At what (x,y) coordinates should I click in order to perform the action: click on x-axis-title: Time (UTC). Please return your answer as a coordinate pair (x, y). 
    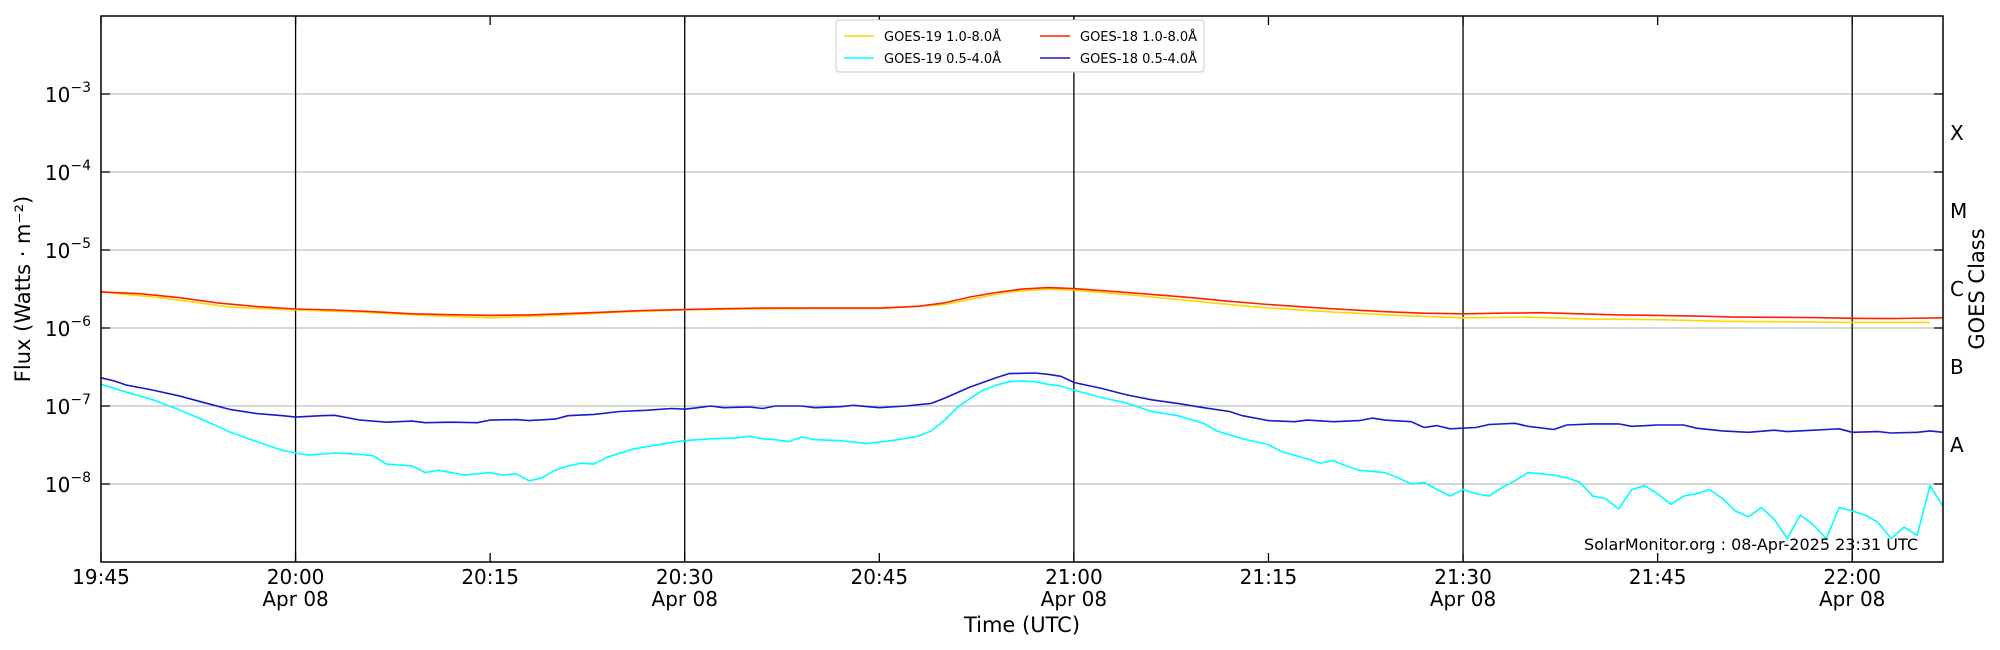
    Looking at the image, I should click on (1021, 625).